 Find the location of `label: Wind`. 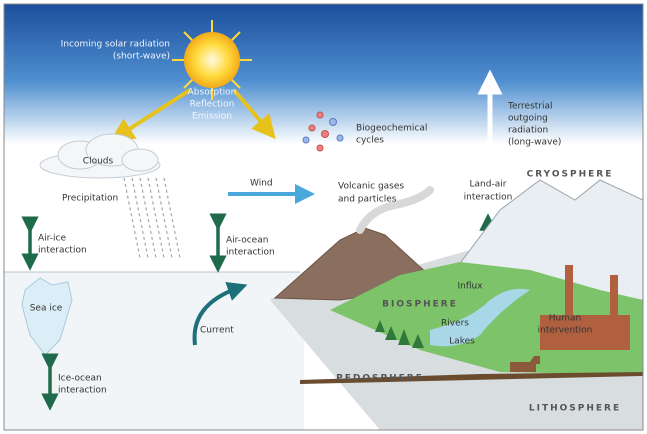

label: Wind is located at coordinates (261, 184).